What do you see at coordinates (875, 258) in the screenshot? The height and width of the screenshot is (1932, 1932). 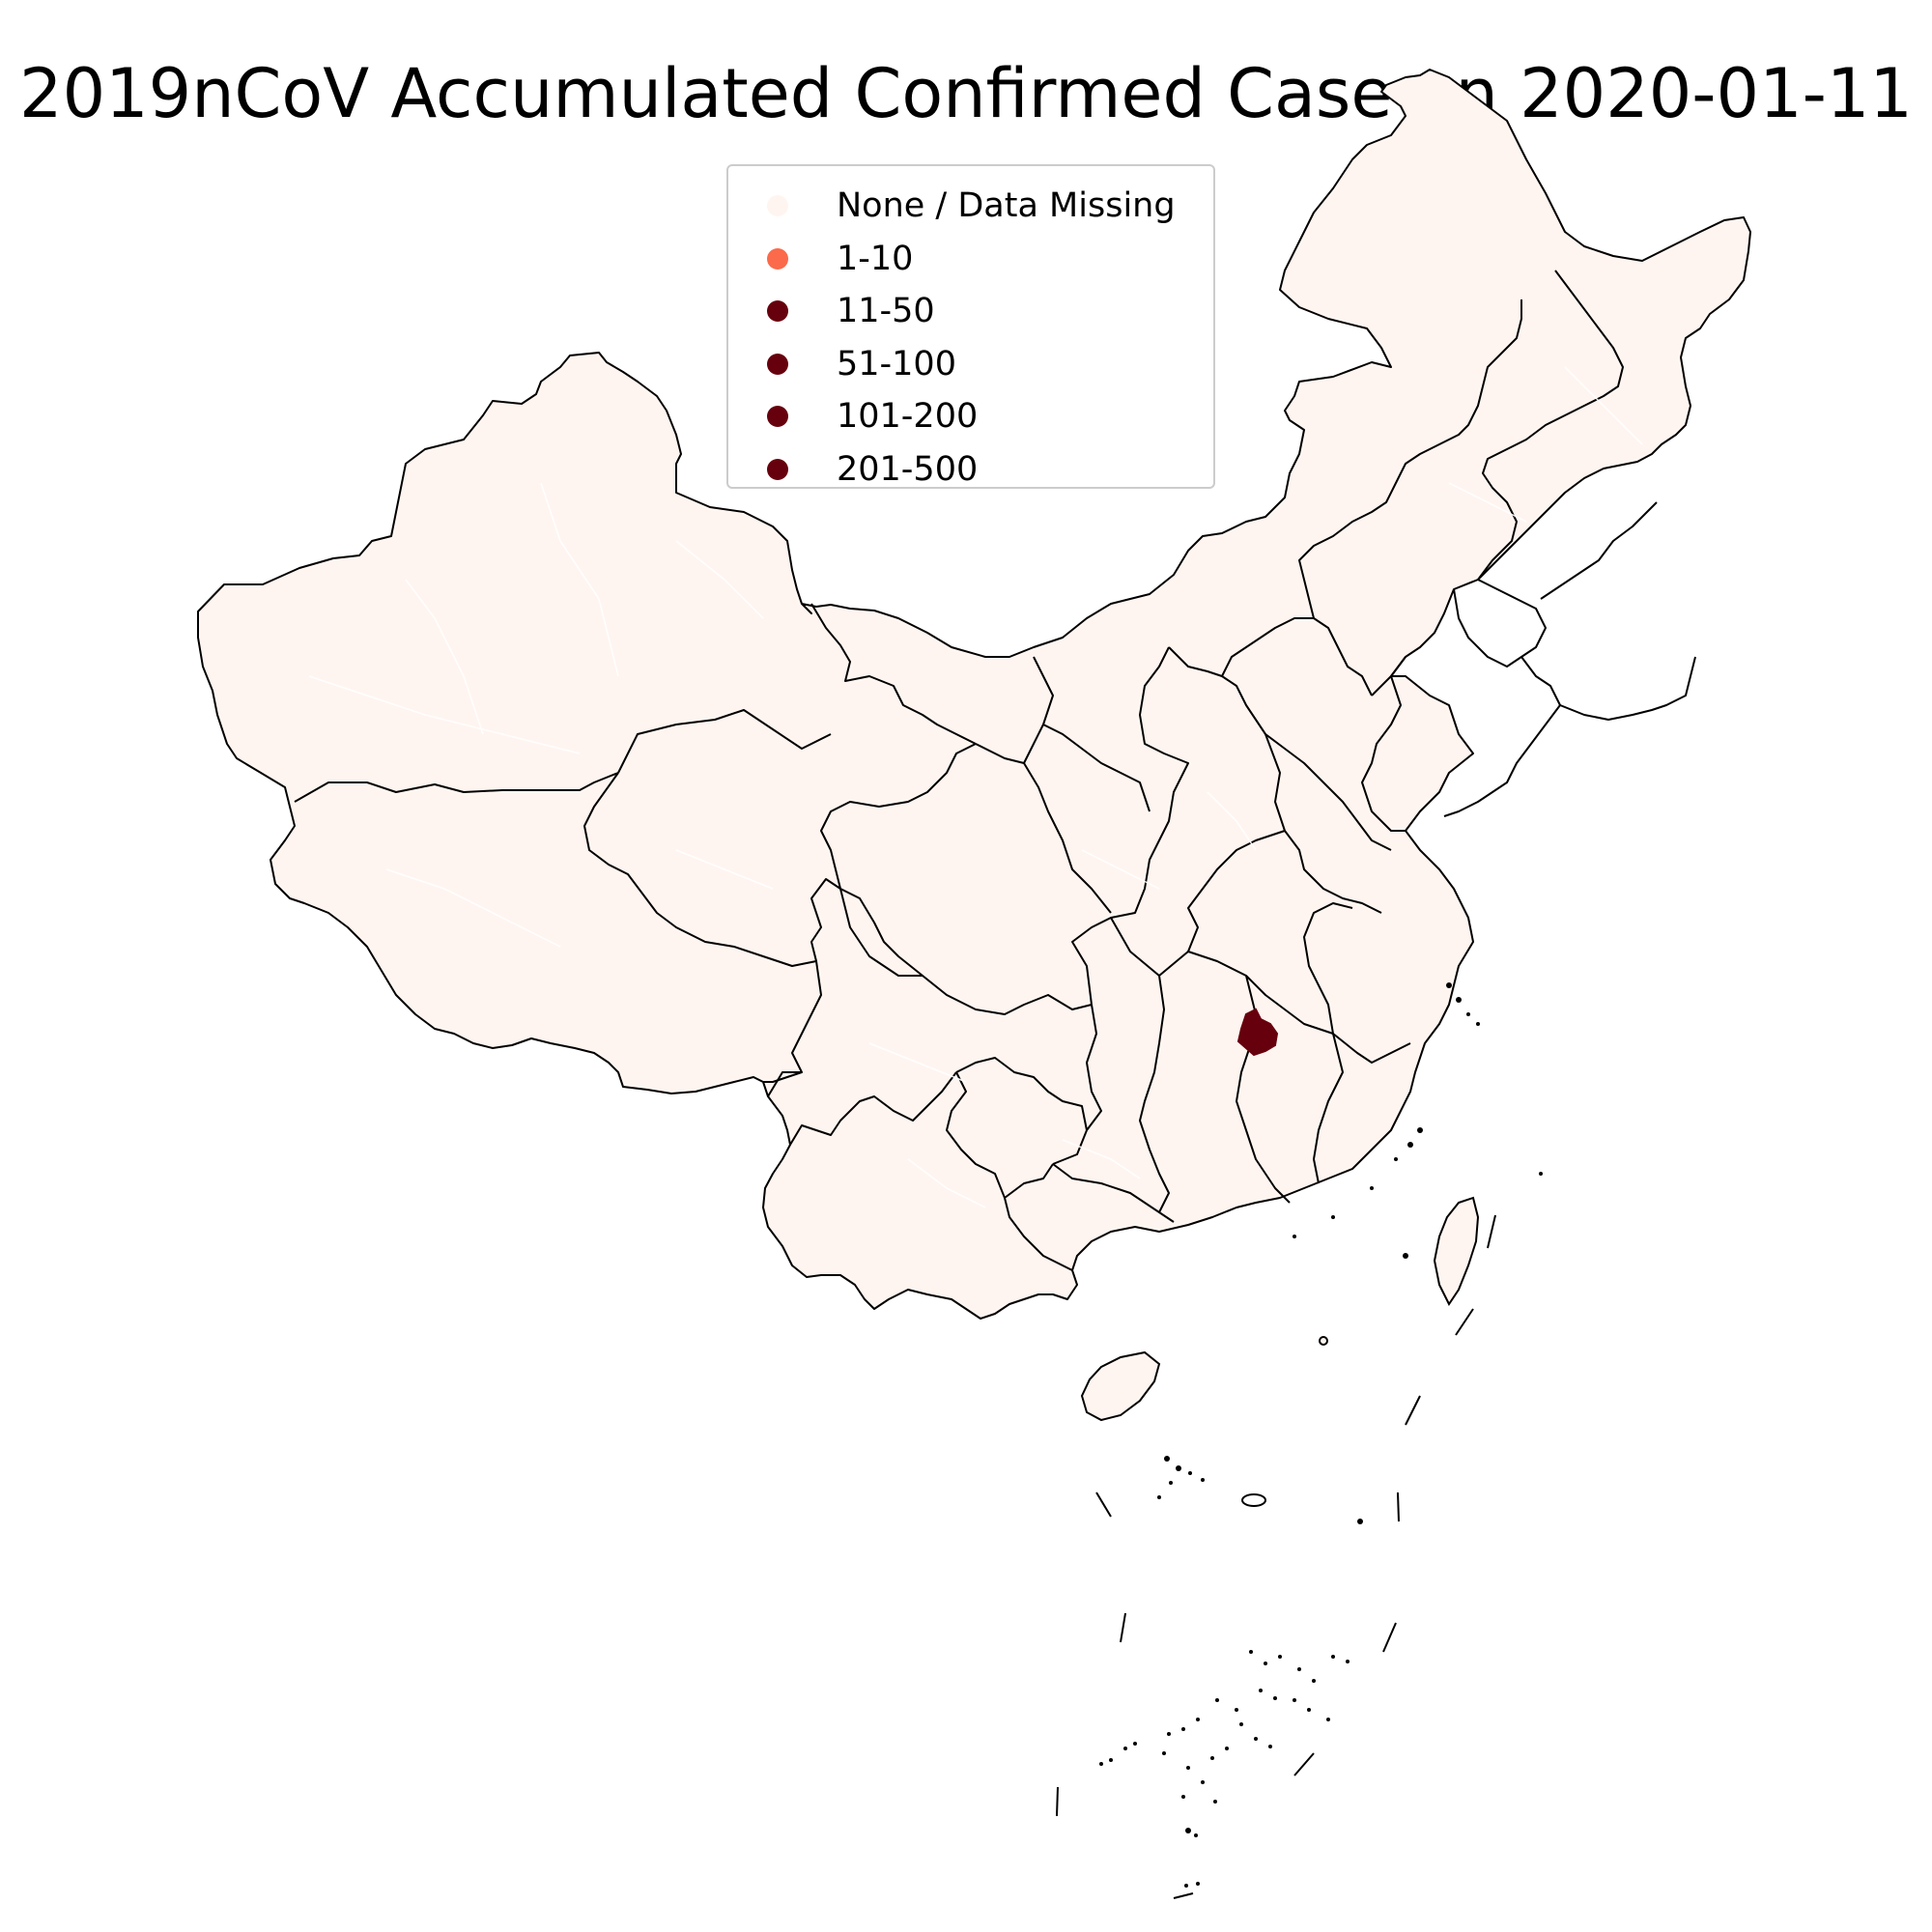 I see `legend-label: 1-10` at bounding box center [875, 258].